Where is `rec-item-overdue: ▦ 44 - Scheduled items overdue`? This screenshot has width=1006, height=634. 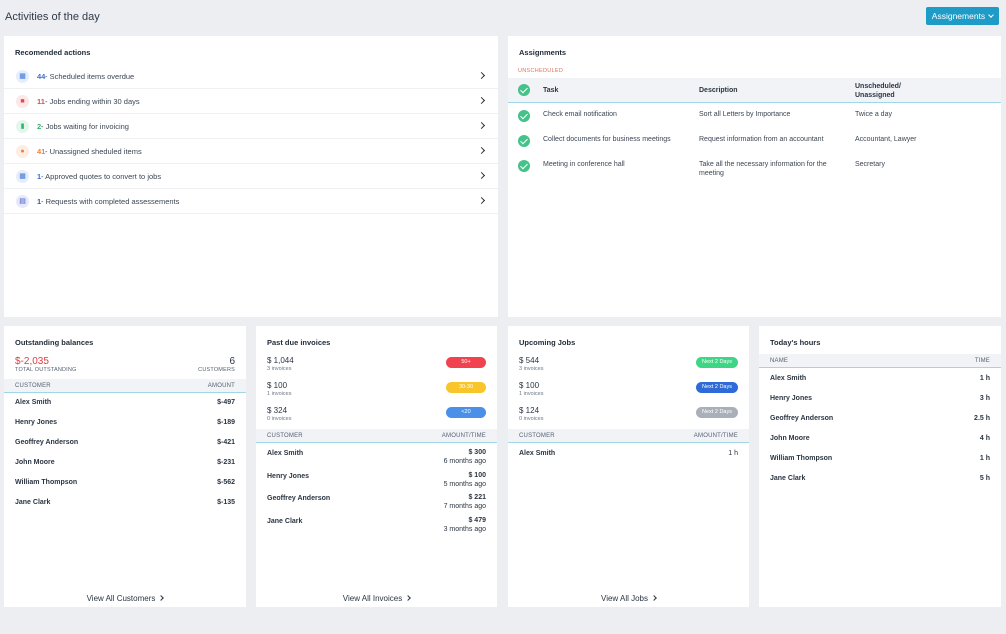
rec-item-overdue: ▦ 44 - Scheduled items overdue is located at coordinates (251, 76).